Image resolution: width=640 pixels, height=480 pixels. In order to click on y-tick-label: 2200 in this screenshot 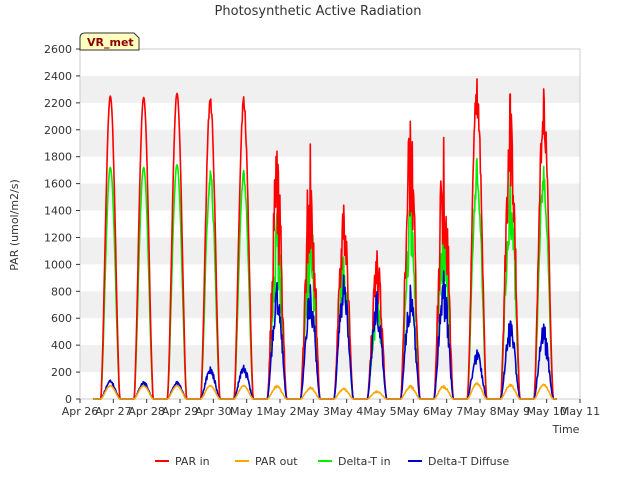, I will do `click(58, 103)`.